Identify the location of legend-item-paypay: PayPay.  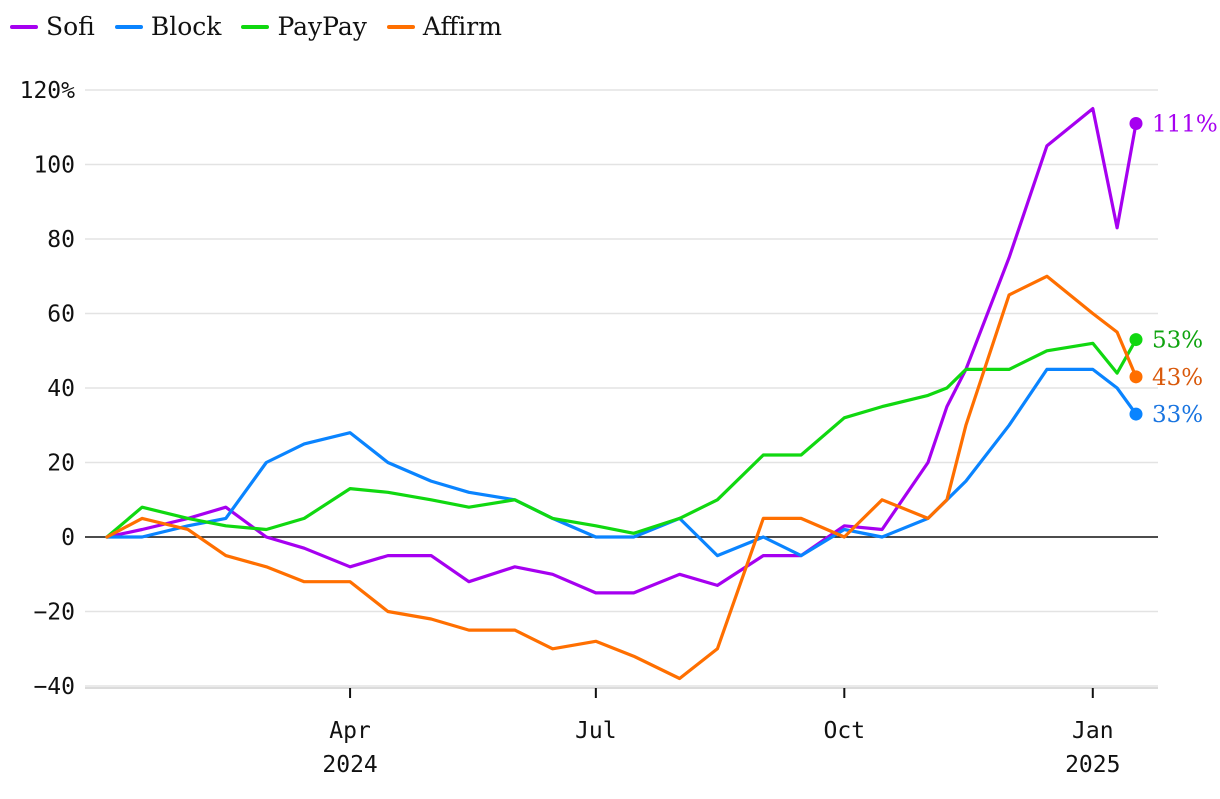
(304, 26).